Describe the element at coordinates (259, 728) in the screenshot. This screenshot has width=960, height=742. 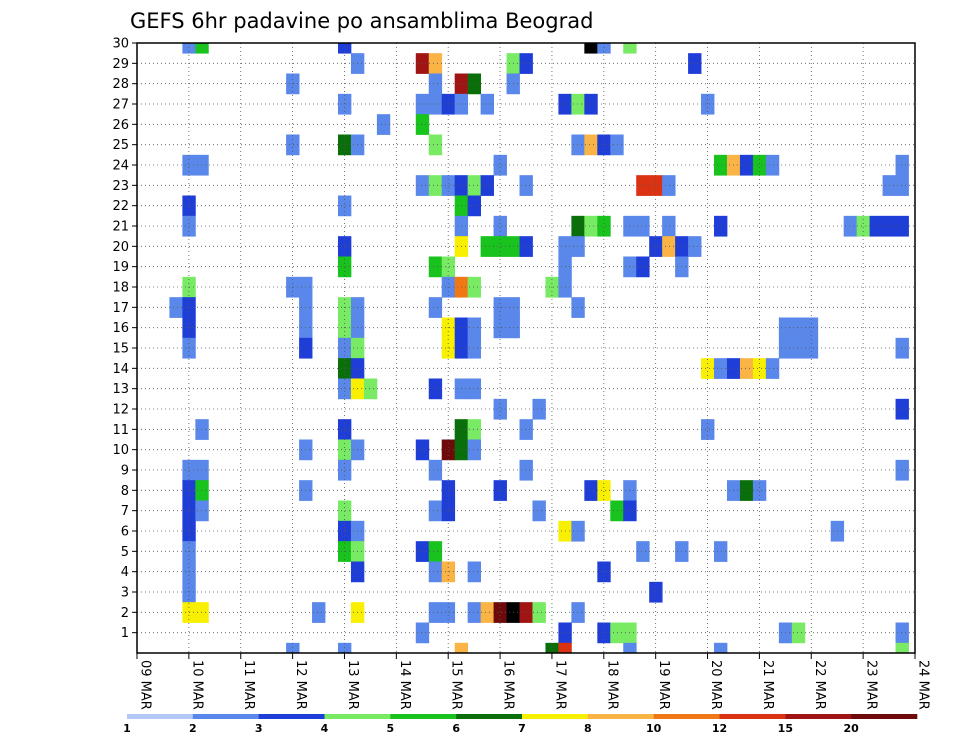
I see `colorbar-label: 3` at that location.